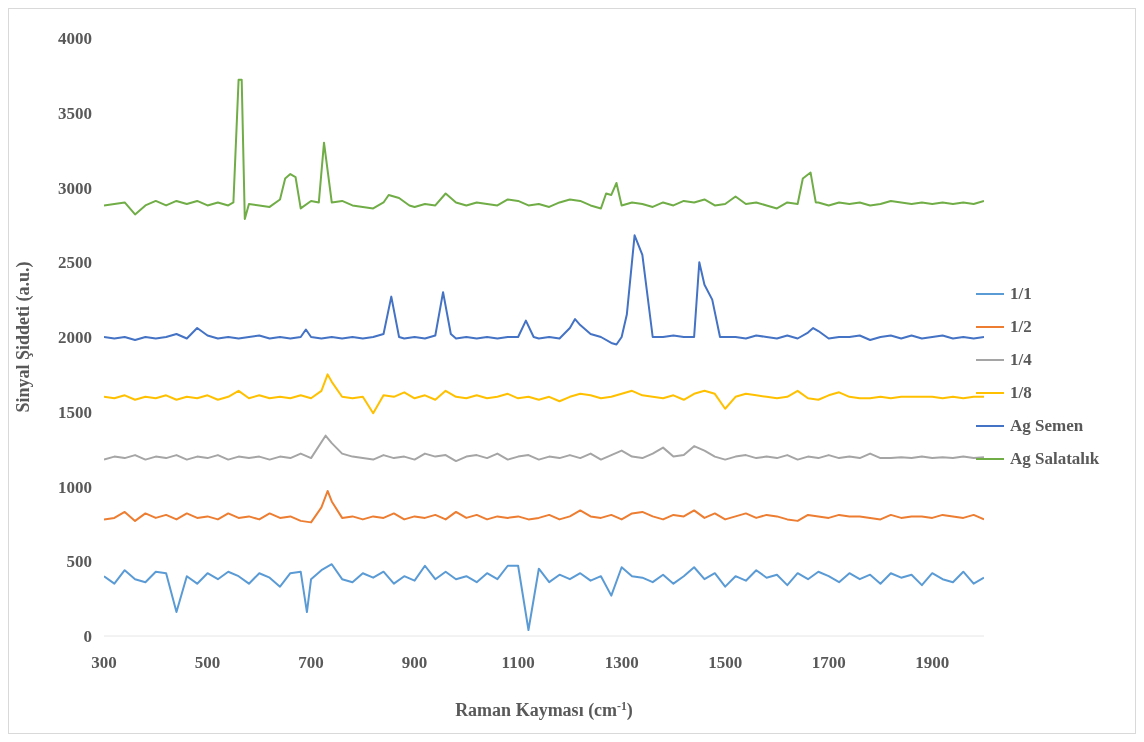  Describe the element at coordinates (75, 263) in the screenshot. I see `y-tick-label: 2500` at that location.